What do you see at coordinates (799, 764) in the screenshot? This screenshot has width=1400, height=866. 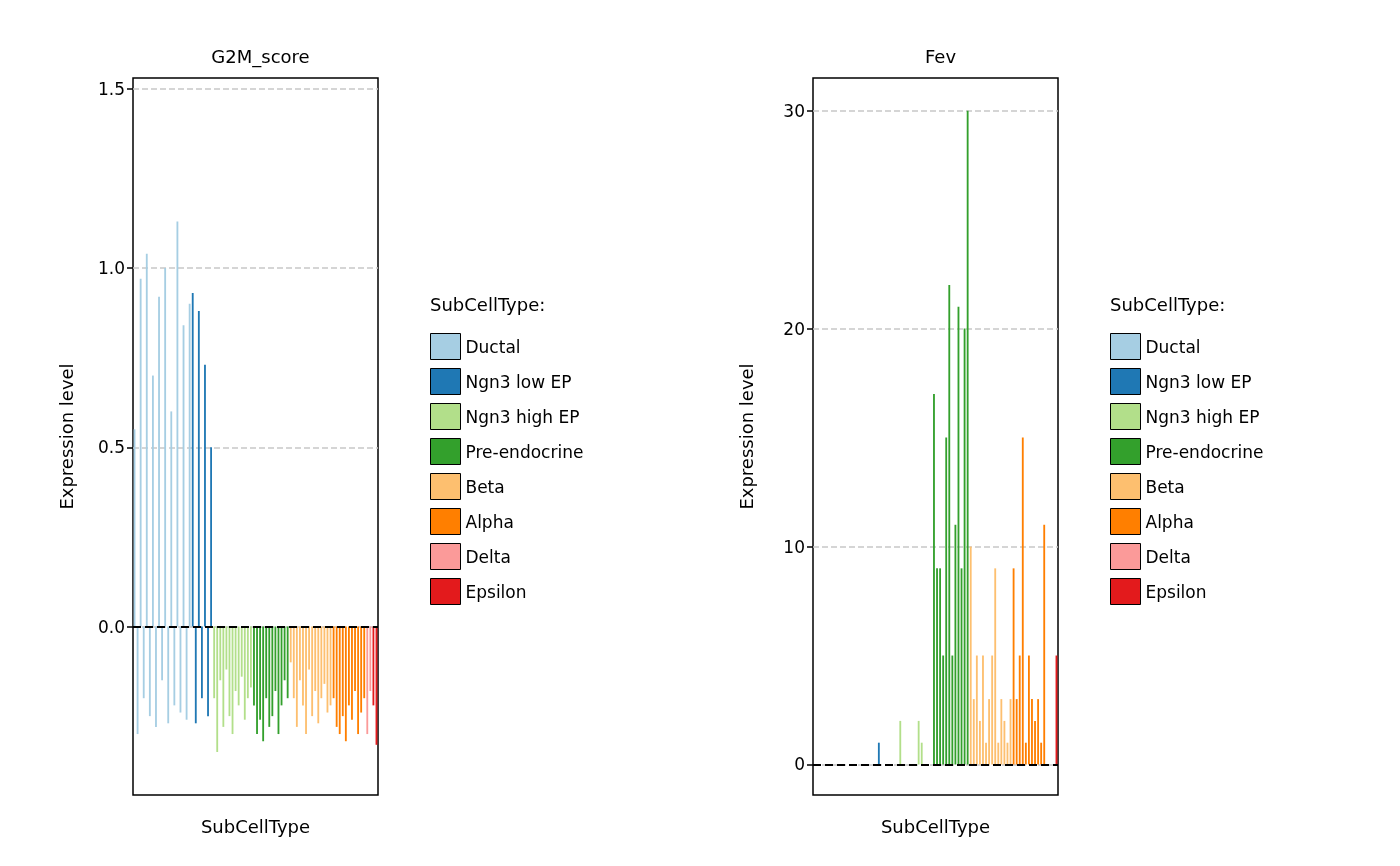 I see `y-tick-label: 0` at bounding box center [799, 764].